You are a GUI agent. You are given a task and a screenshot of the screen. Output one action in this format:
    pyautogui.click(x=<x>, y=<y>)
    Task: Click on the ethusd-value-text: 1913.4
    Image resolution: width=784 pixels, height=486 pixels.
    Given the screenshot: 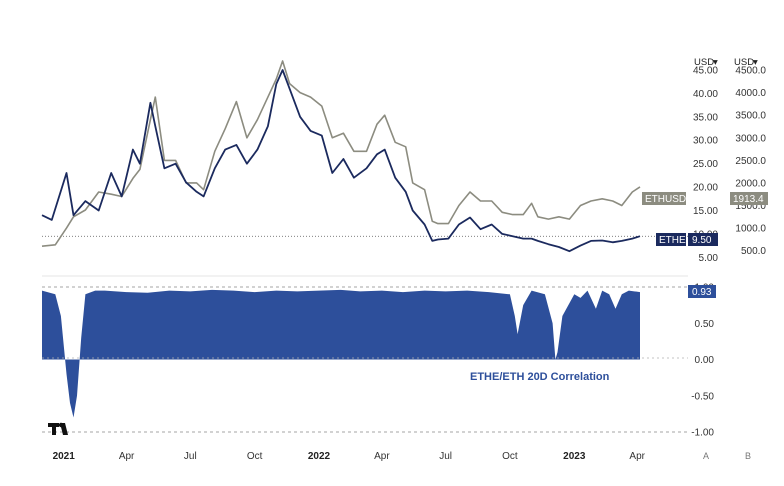 What is the action you would take?
    pyautogui.click(x=748, y=199)
    